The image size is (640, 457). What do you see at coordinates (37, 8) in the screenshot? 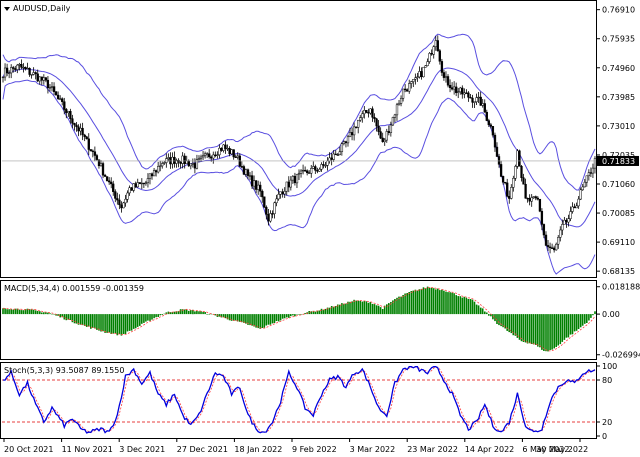
I see `chart-title: AUDUSD,Daily` at bounding box center [37, 8].